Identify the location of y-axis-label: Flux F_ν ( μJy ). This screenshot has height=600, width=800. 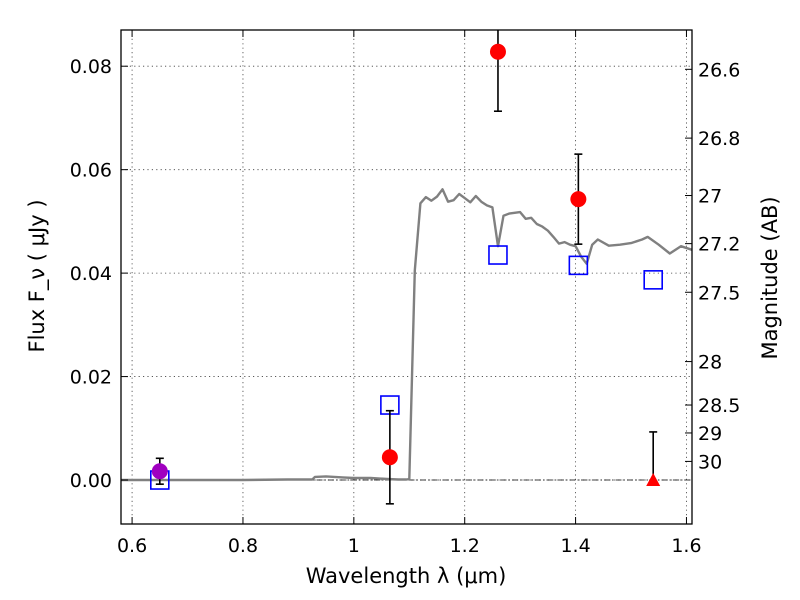
(37, 275).